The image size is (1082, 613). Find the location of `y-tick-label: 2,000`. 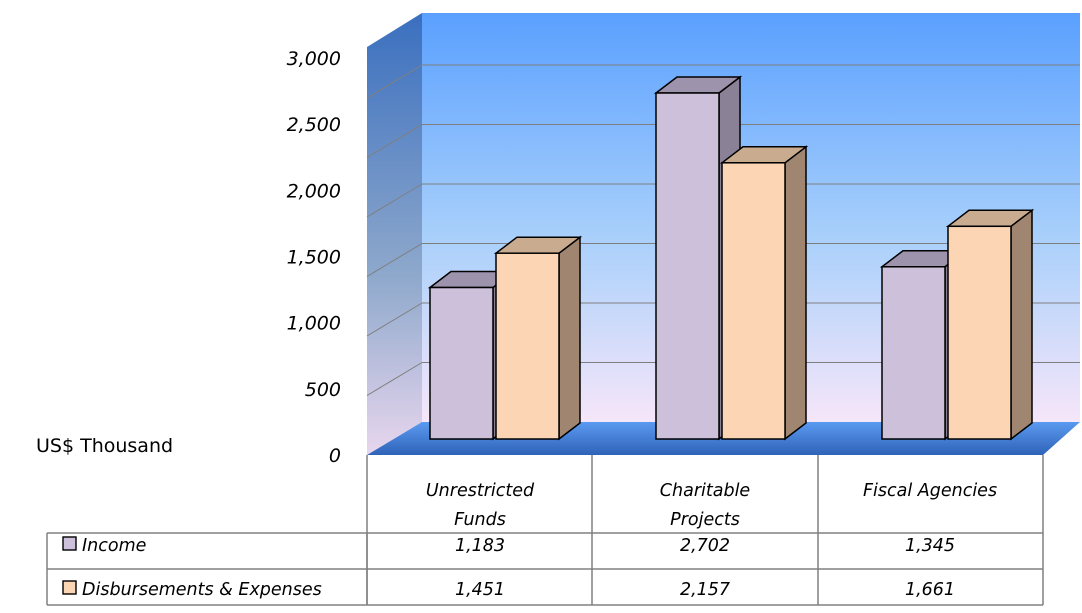

y-tick-label: 2,000 is located at coordinates (314, 191).